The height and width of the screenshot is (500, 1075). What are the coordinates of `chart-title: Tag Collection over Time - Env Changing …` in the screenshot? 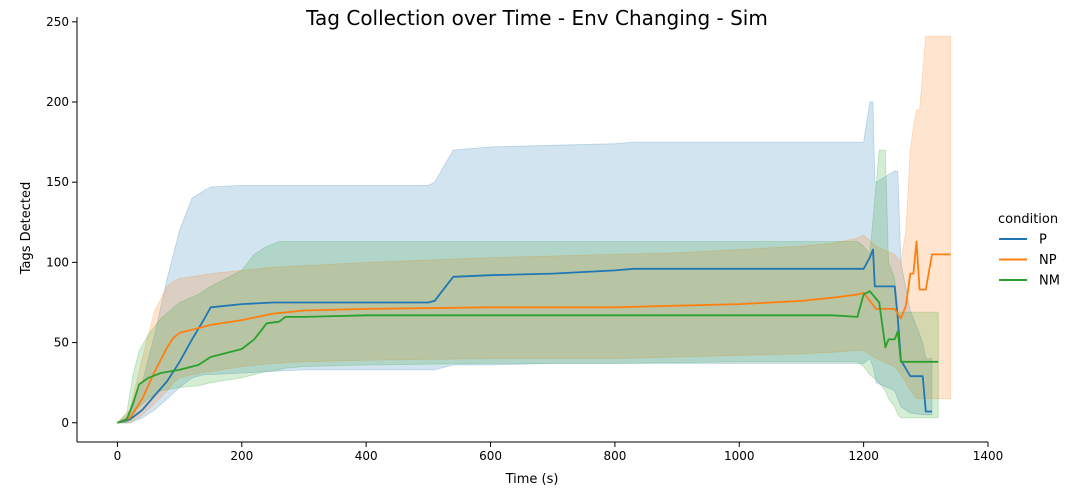 It's located at (536, 18).